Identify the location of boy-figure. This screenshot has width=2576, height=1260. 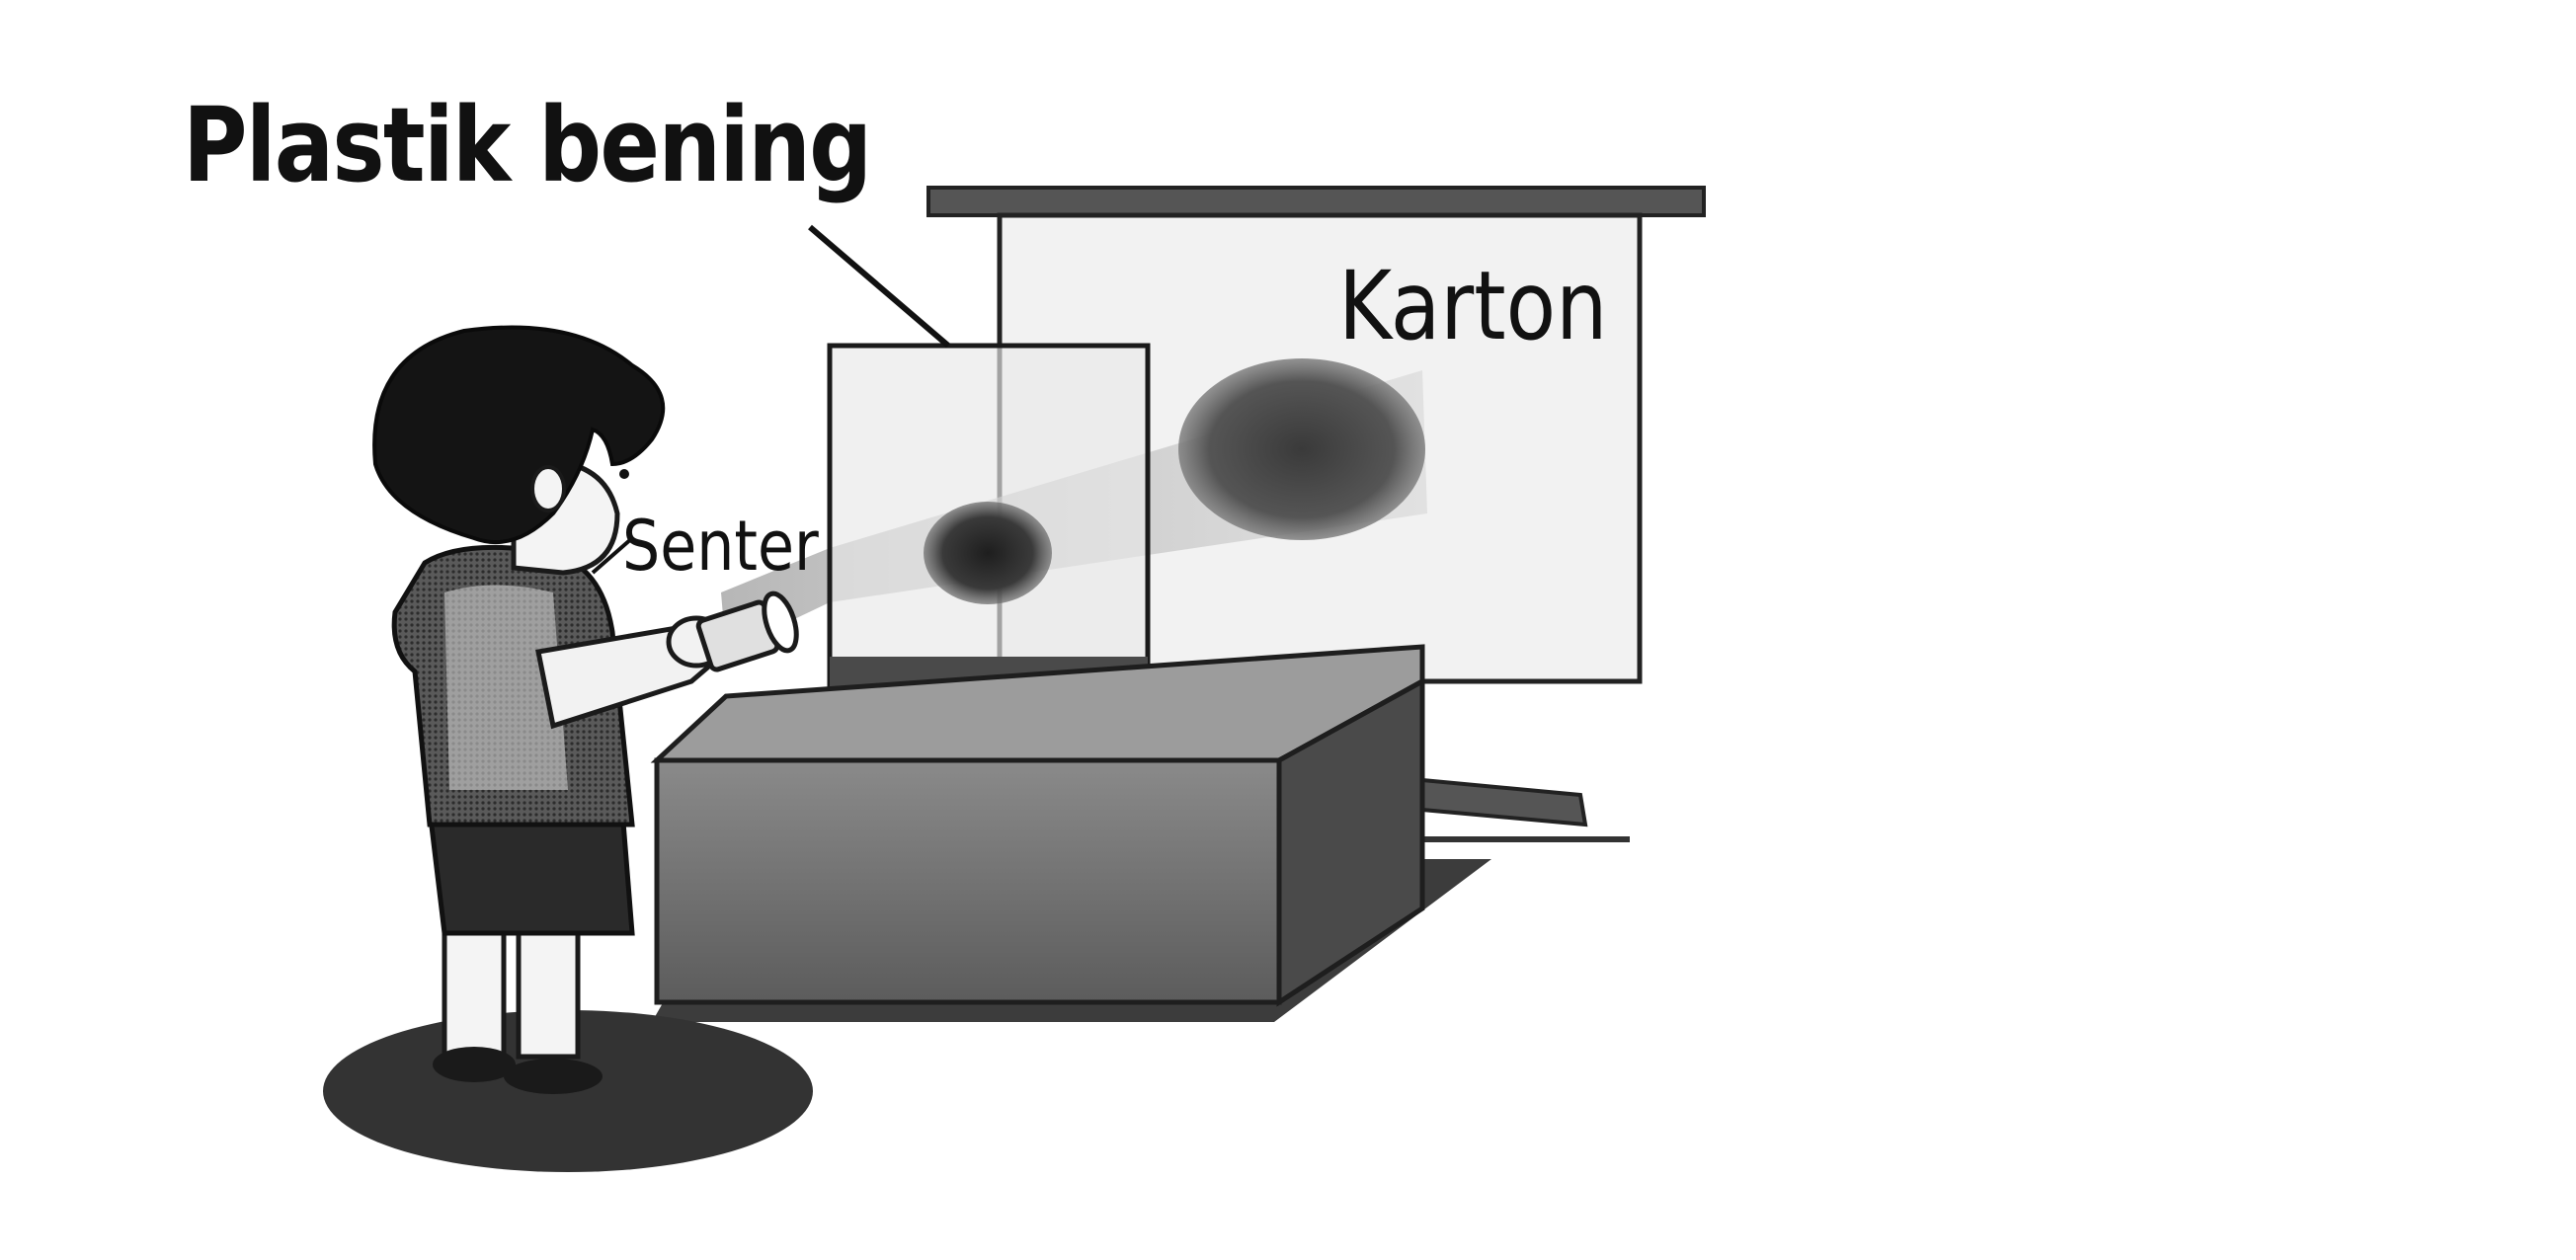
(568, 748).